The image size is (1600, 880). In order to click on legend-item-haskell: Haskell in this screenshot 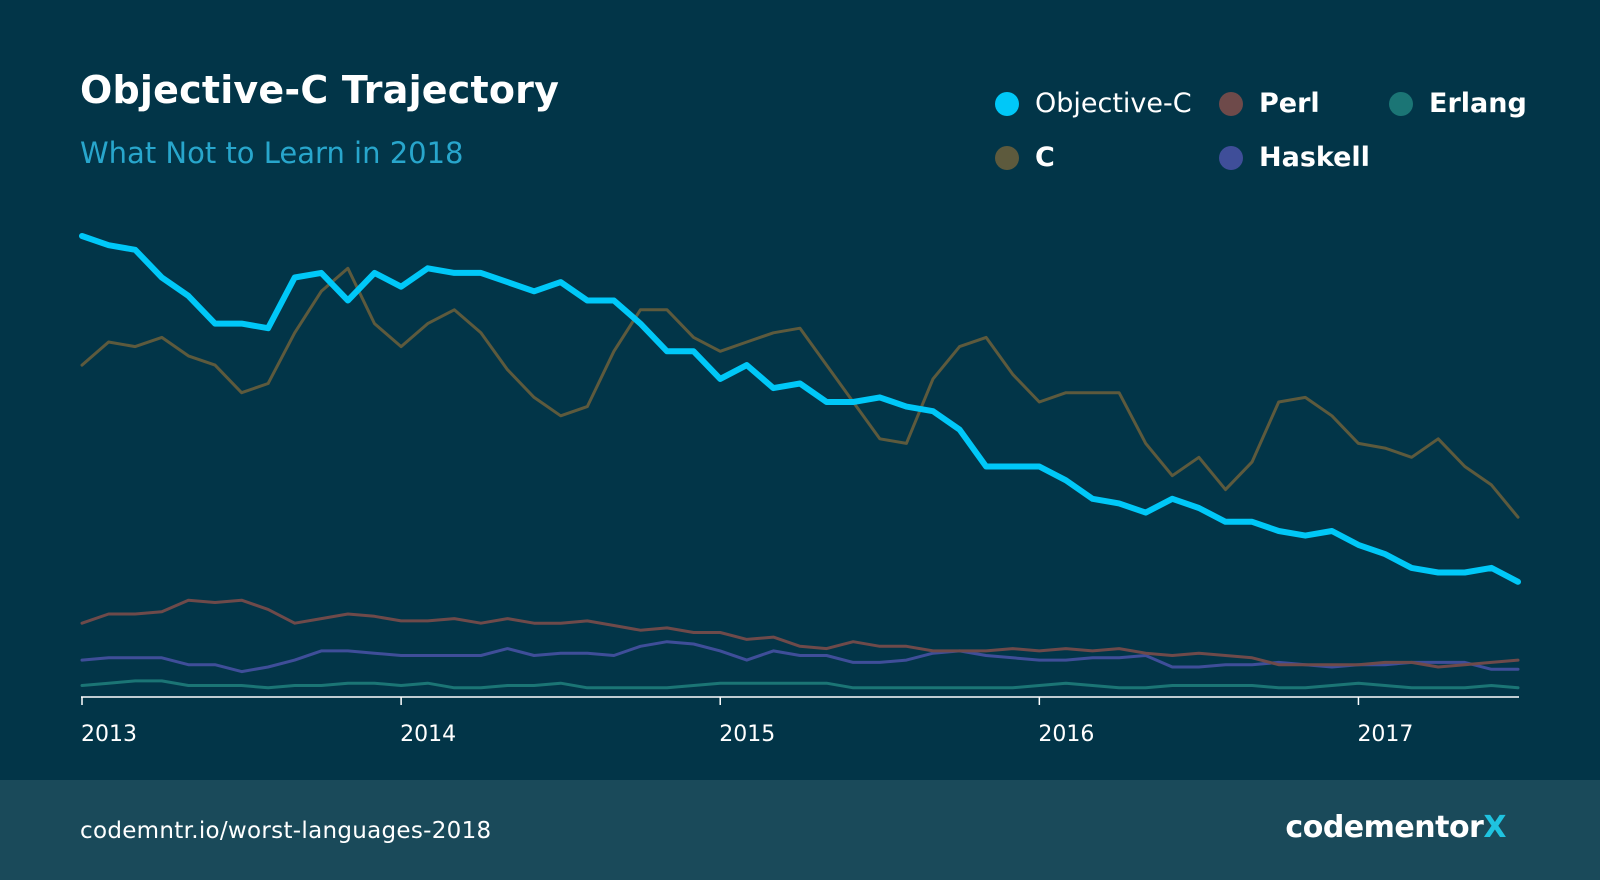, I will do `click(1294, 157)`.